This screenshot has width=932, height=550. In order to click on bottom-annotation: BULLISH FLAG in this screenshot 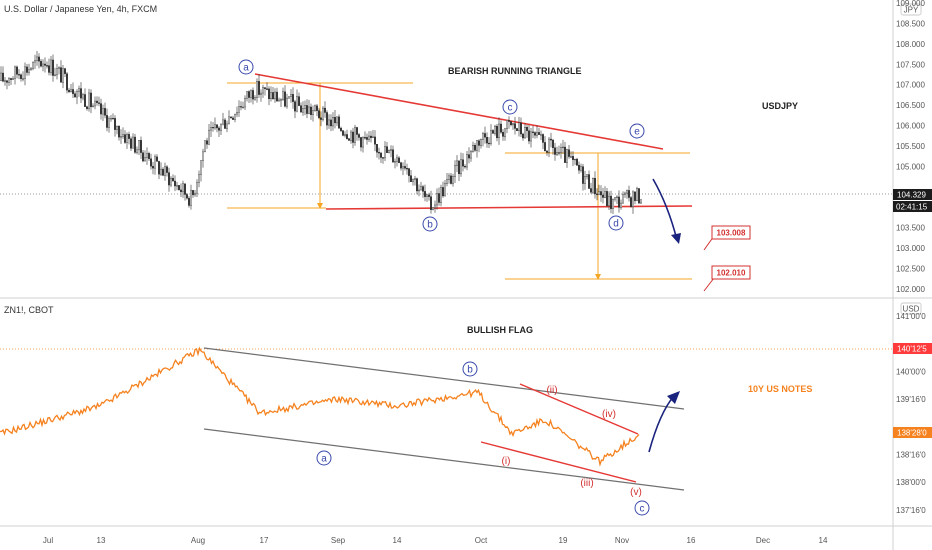, I will do `click(500, 330)`.